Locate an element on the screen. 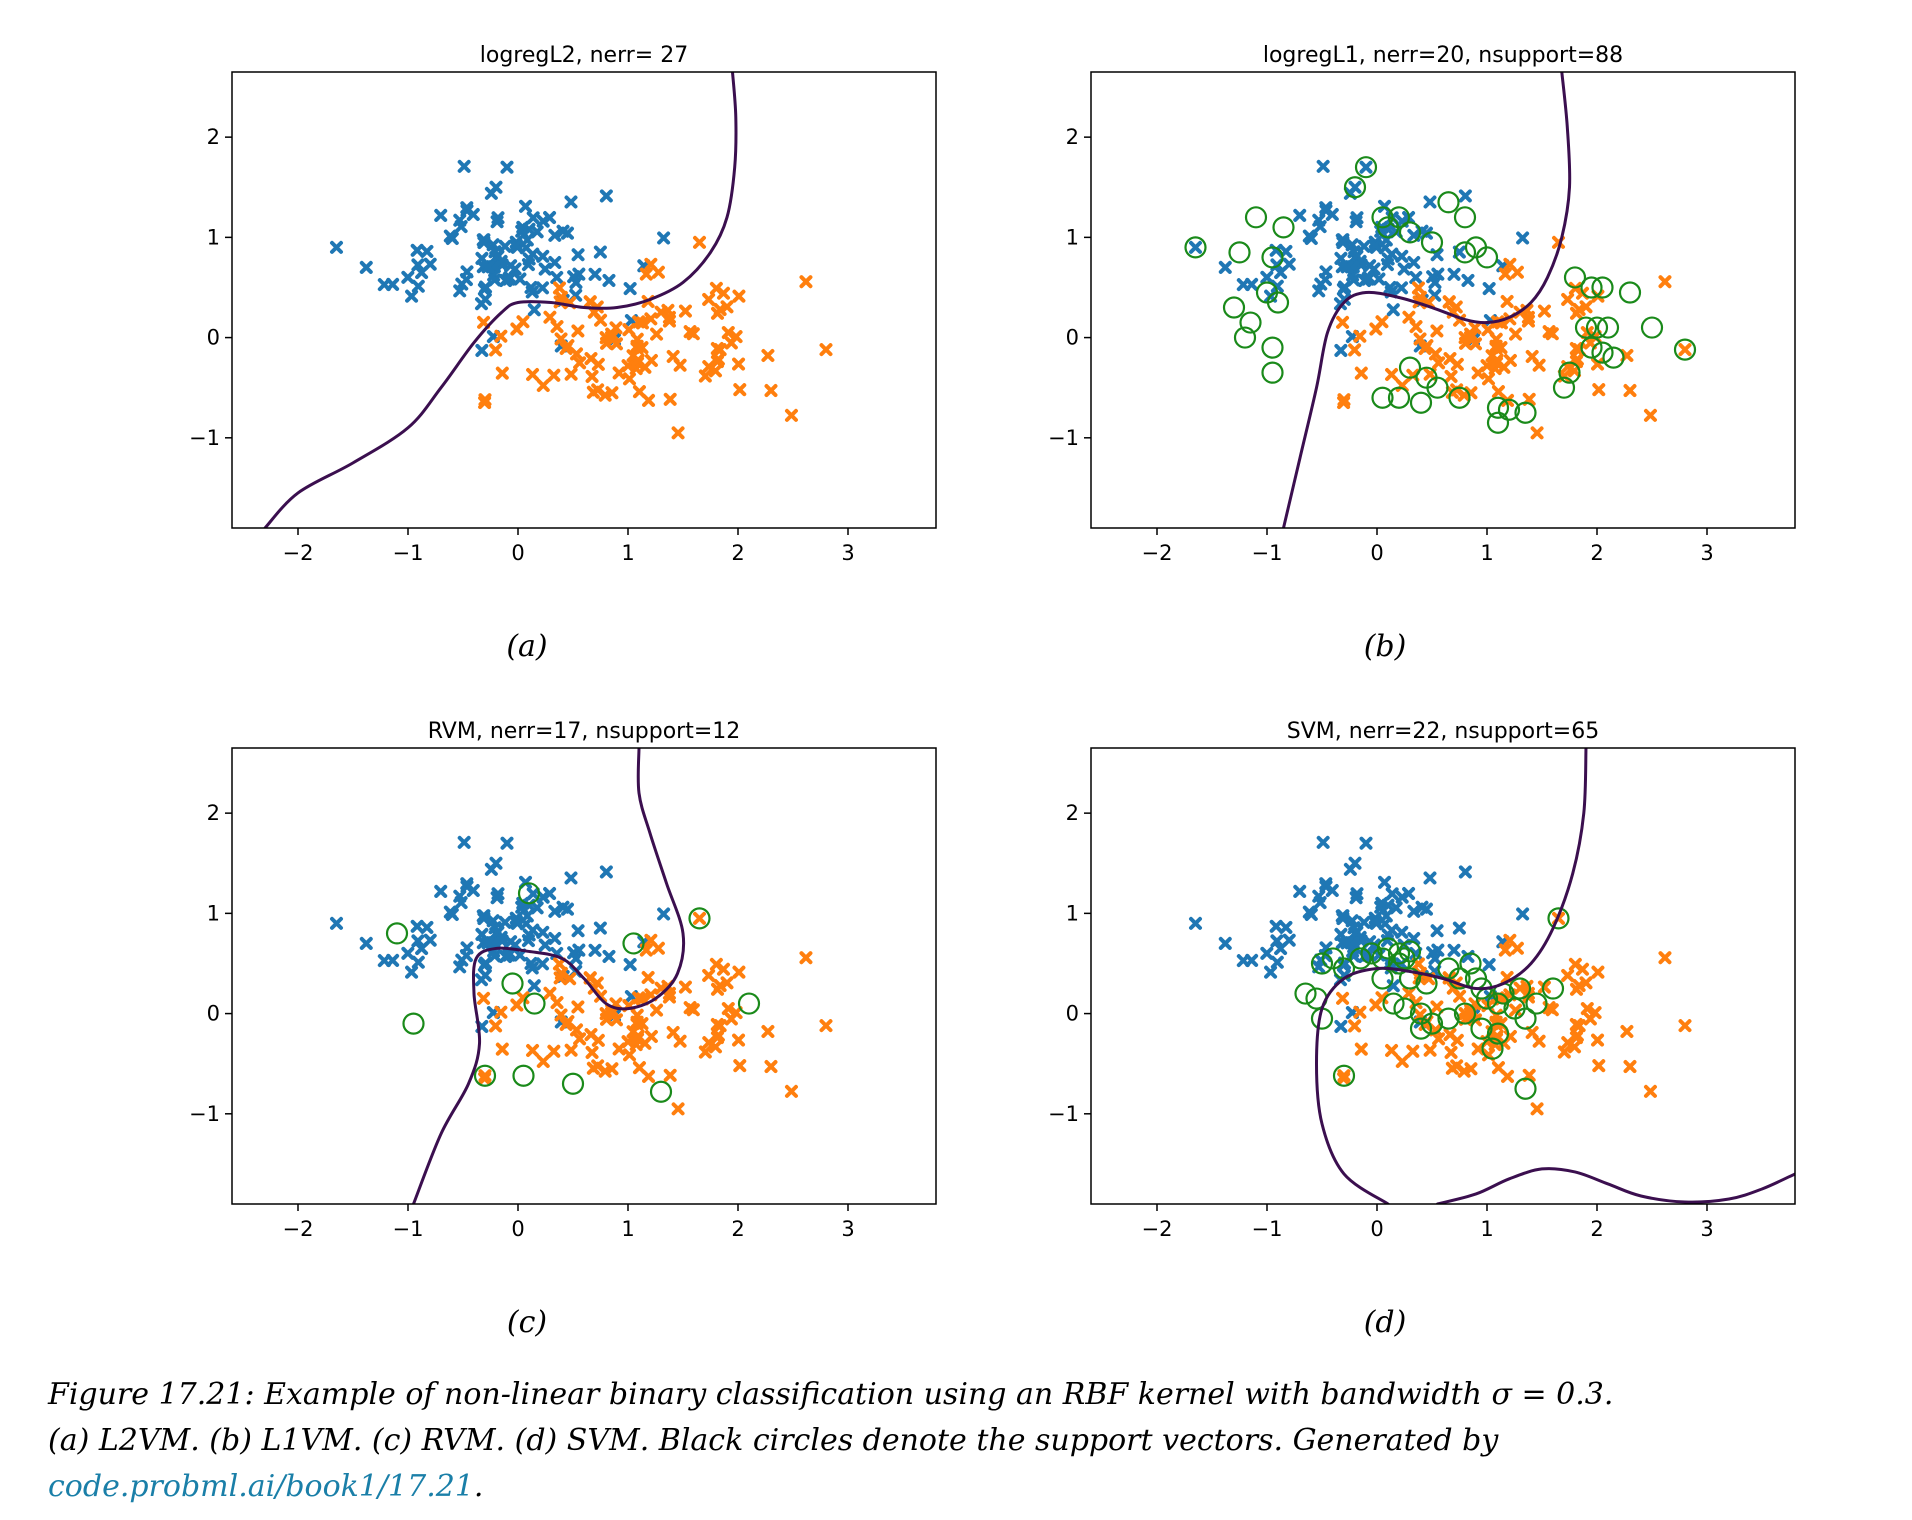 This screenshot has width=1912, height=1520. axes-frame-c is located at coordinates (584, 976).